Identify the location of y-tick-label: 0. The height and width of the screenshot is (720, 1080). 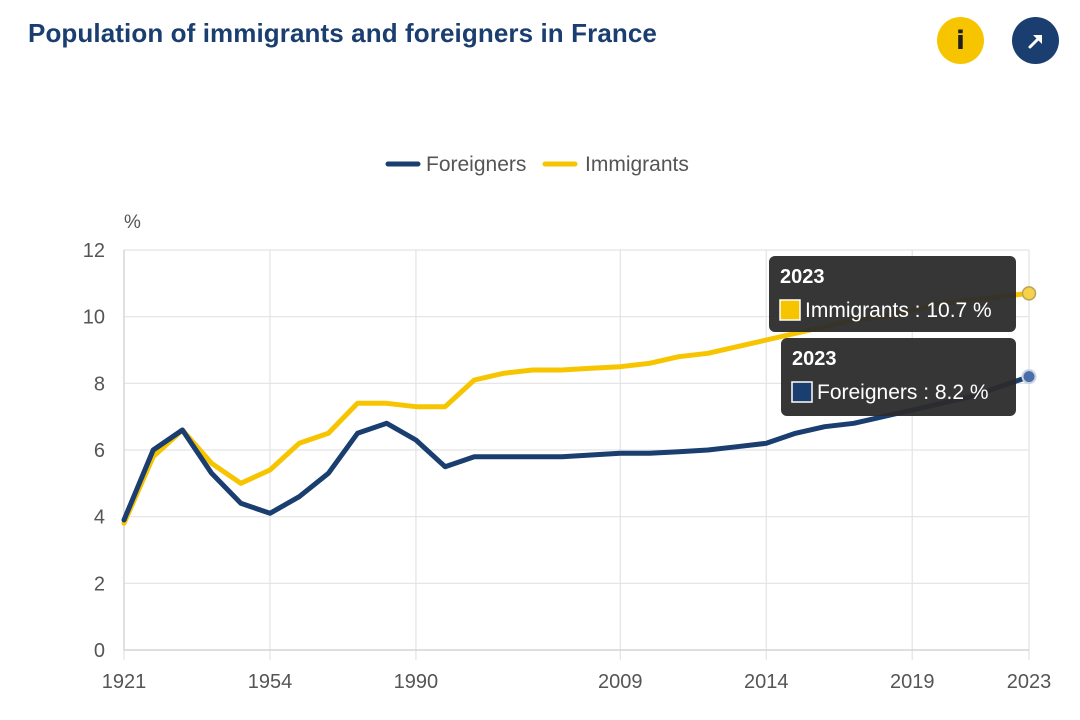
(99, 651).